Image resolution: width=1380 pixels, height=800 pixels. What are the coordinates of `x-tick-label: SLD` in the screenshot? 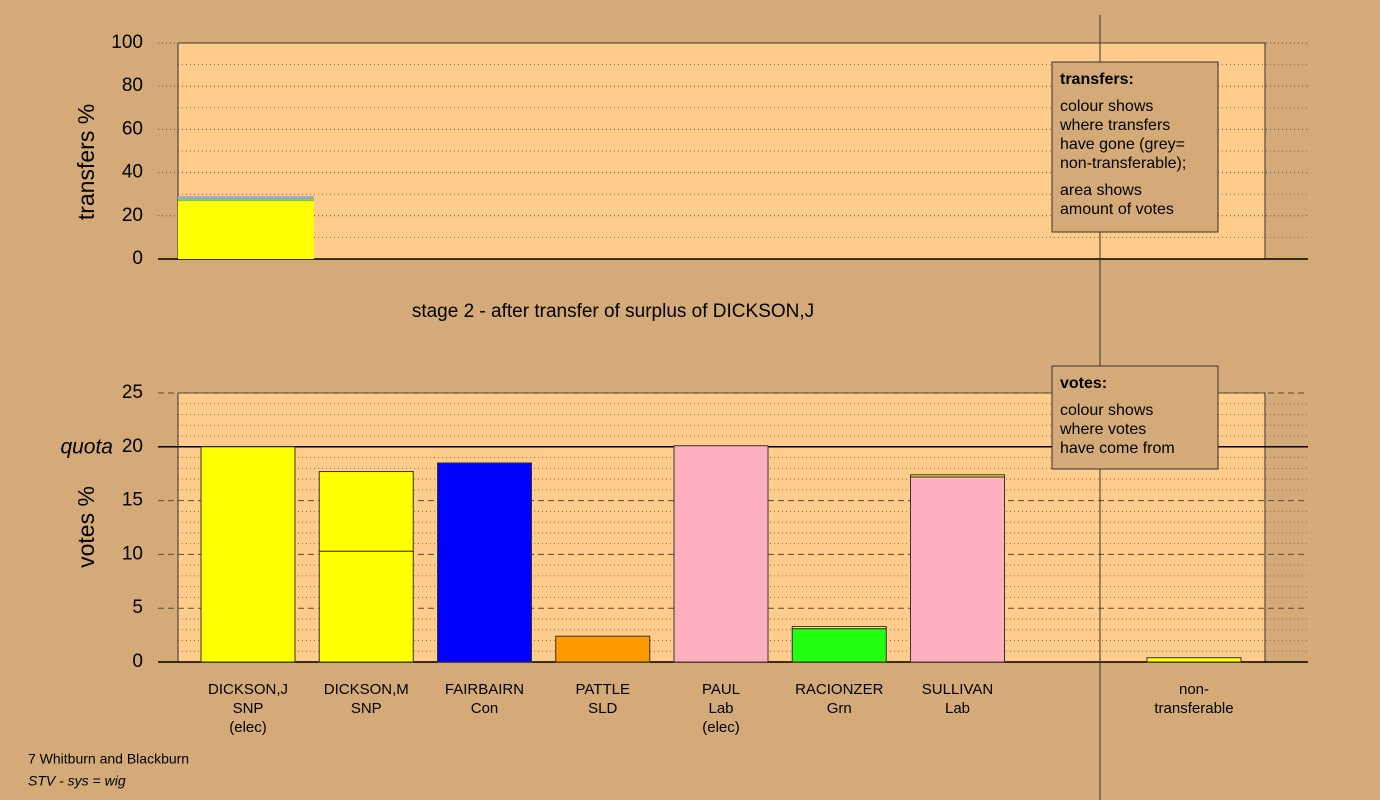 It's located at (602, 708).